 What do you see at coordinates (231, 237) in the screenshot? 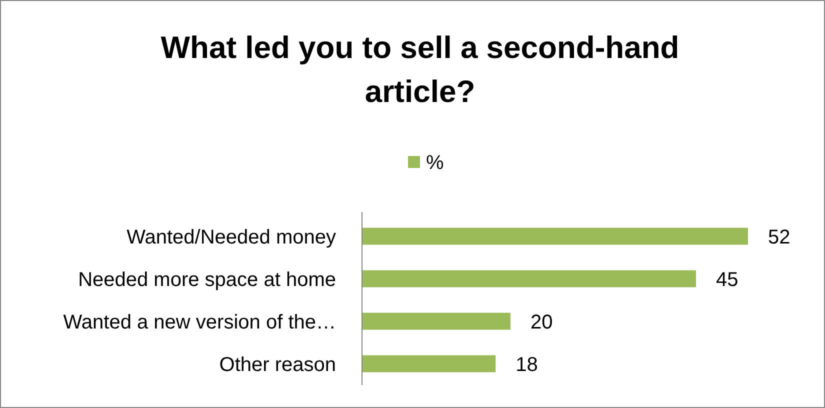
I see `y-tick-label: Wanted/Needed money` at bounding box center [231, 237].